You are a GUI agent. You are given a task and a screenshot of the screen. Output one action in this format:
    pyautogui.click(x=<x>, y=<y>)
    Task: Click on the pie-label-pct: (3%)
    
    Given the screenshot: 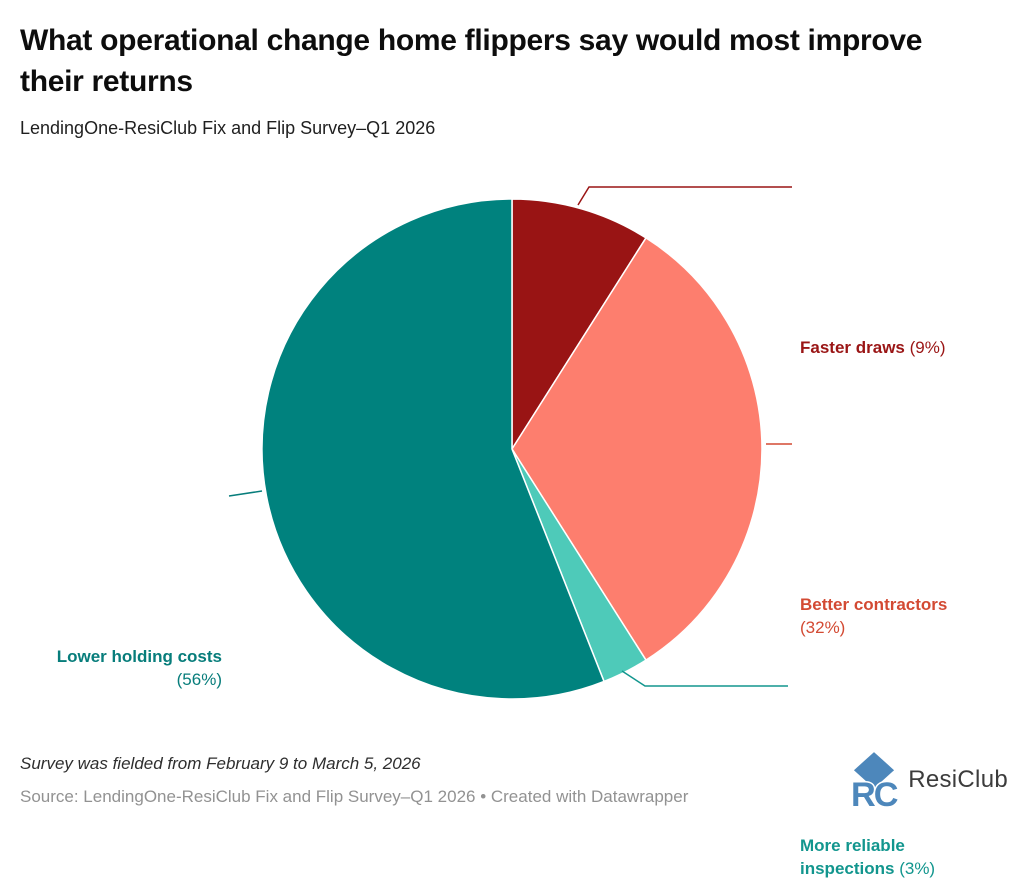 What is the action you would take?
    pyautogui.click(x=917, y=868)
    